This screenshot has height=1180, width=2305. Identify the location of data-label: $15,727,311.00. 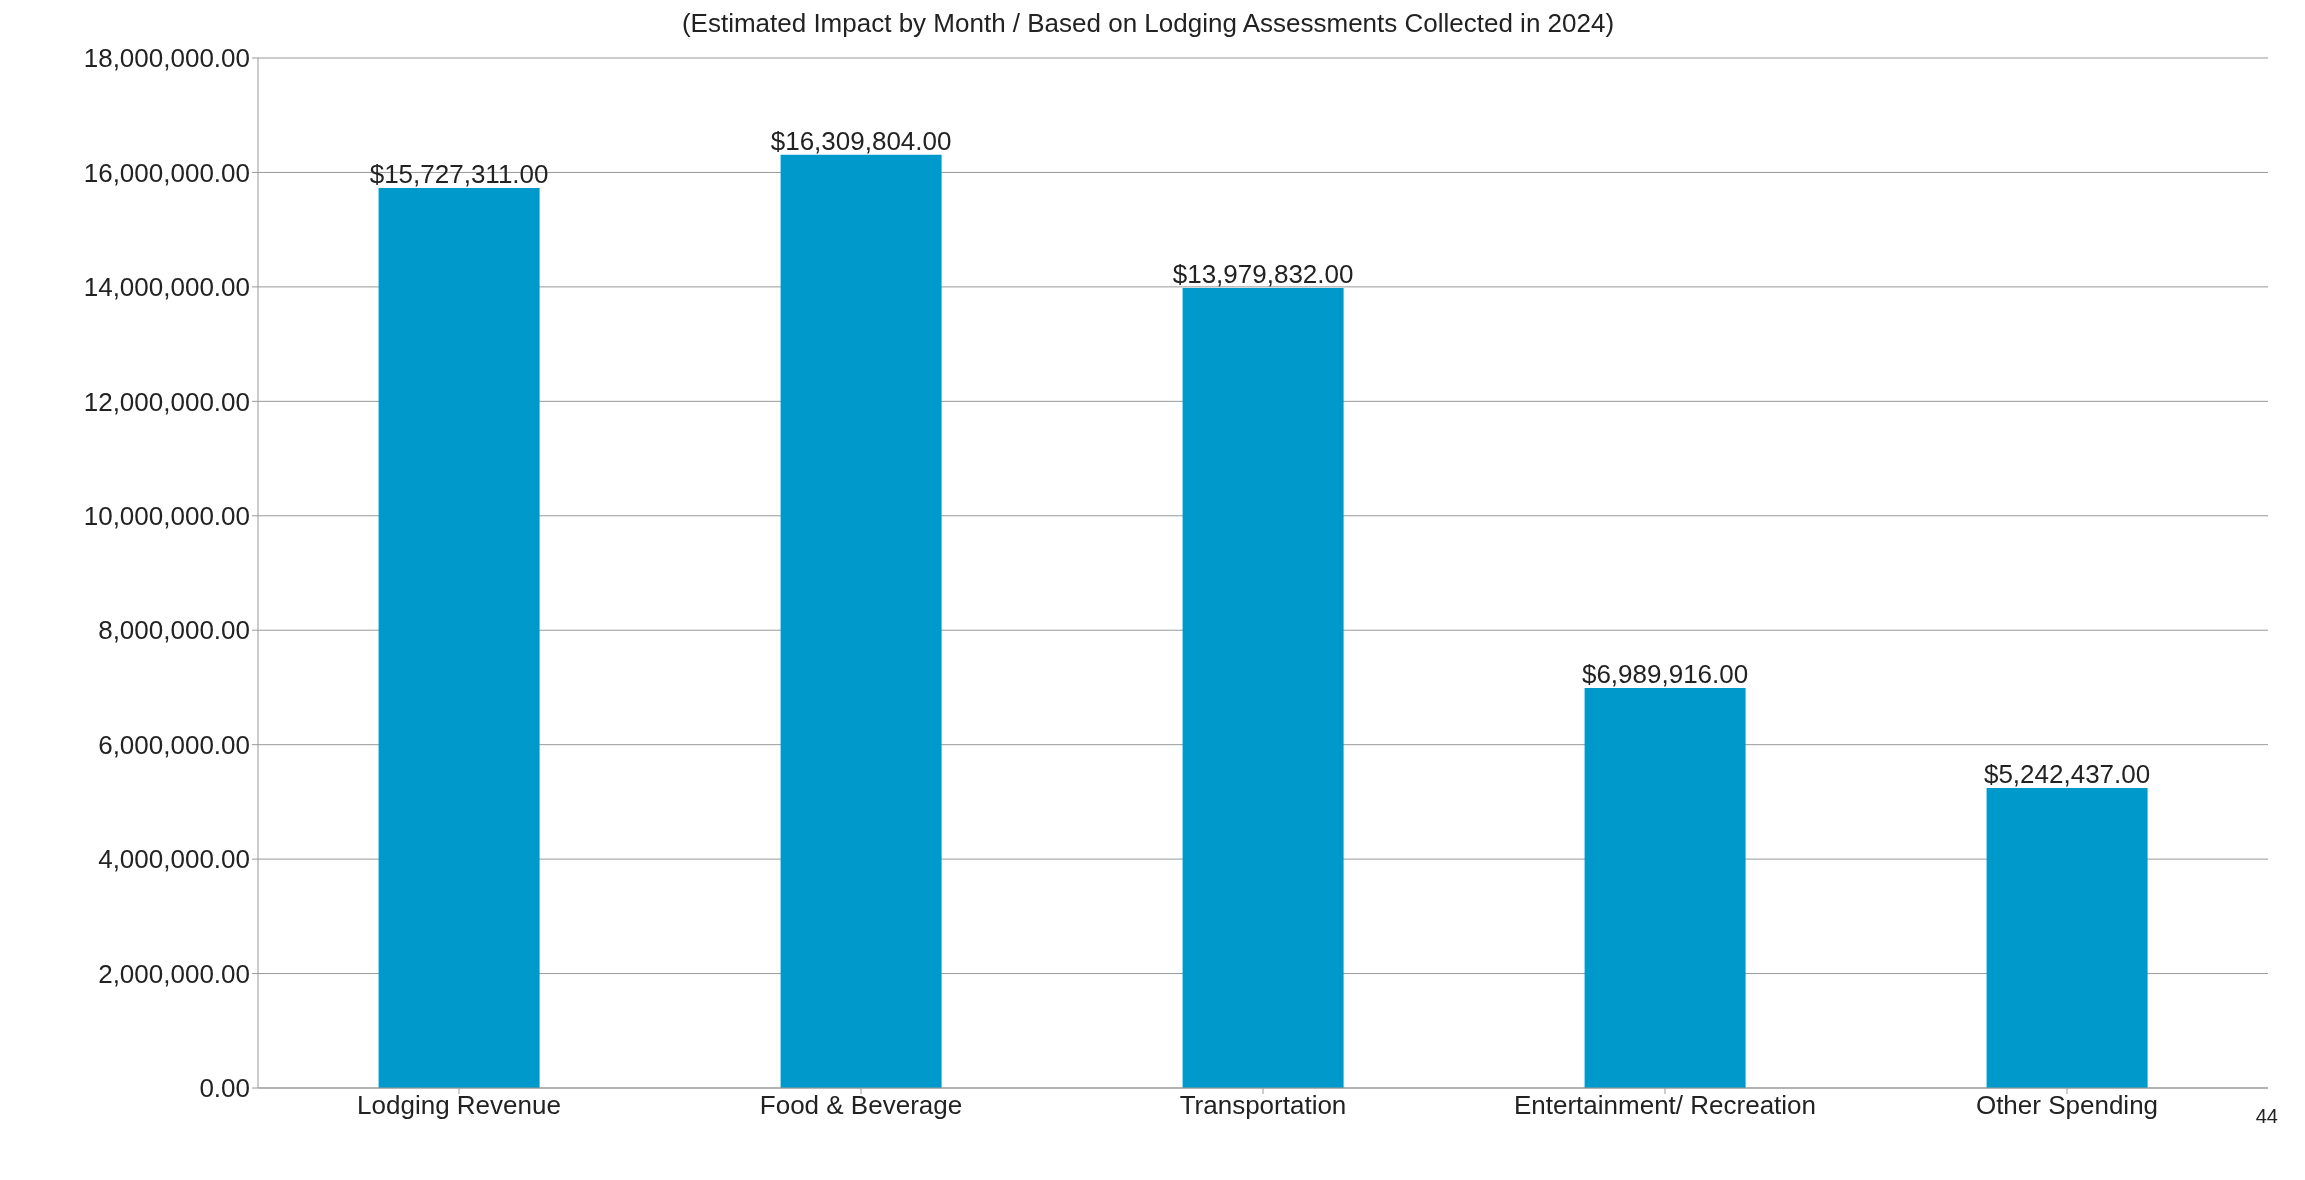
(459, 174).